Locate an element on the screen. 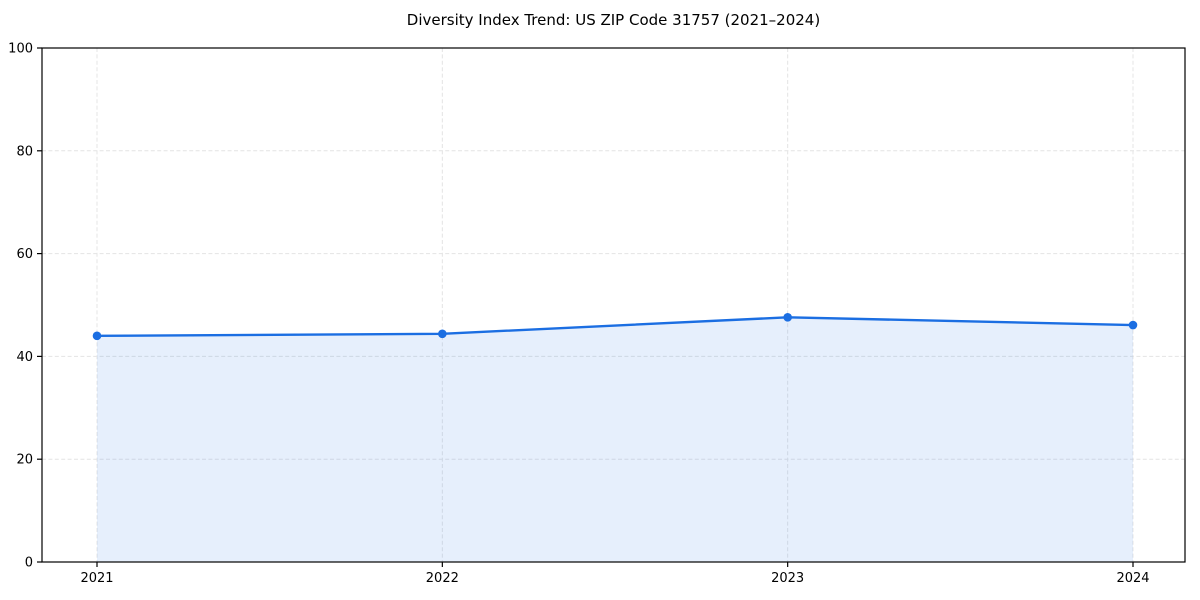  y-tick-label-100: 100 is located at coordinates (20, 49).